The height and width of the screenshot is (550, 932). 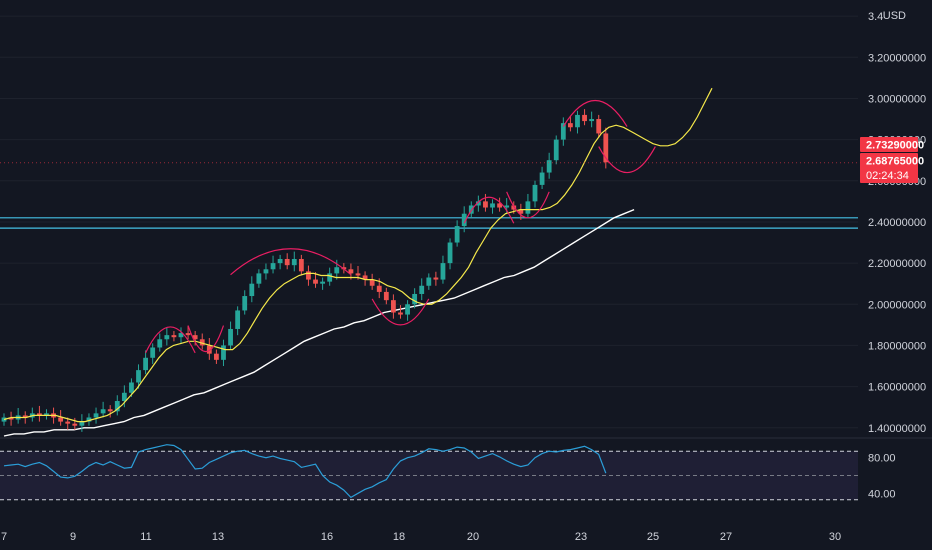 What do you see at coordinates (581, 537) in the screenshot?
I see `x-tick-label: 23` at bounding box center [581, 537].